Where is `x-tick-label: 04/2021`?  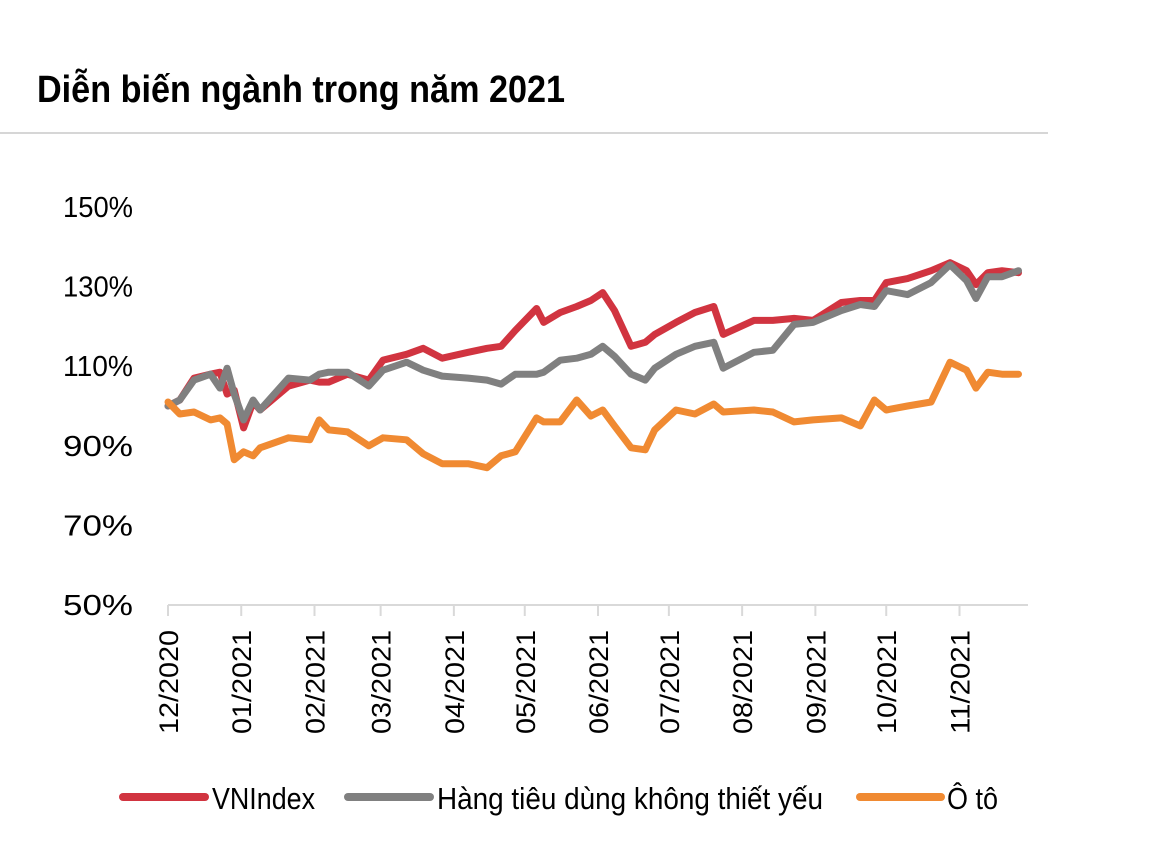
x-tick-label: 04/2021 is located at coordinates (455, 682).